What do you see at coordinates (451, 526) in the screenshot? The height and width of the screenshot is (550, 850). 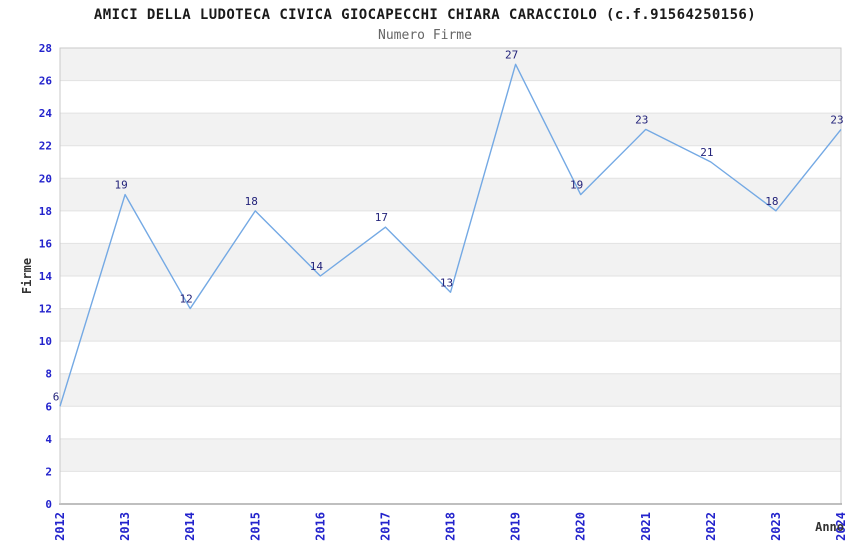 I see `x-tick-label: 2018` at bounding box center [451, 526].